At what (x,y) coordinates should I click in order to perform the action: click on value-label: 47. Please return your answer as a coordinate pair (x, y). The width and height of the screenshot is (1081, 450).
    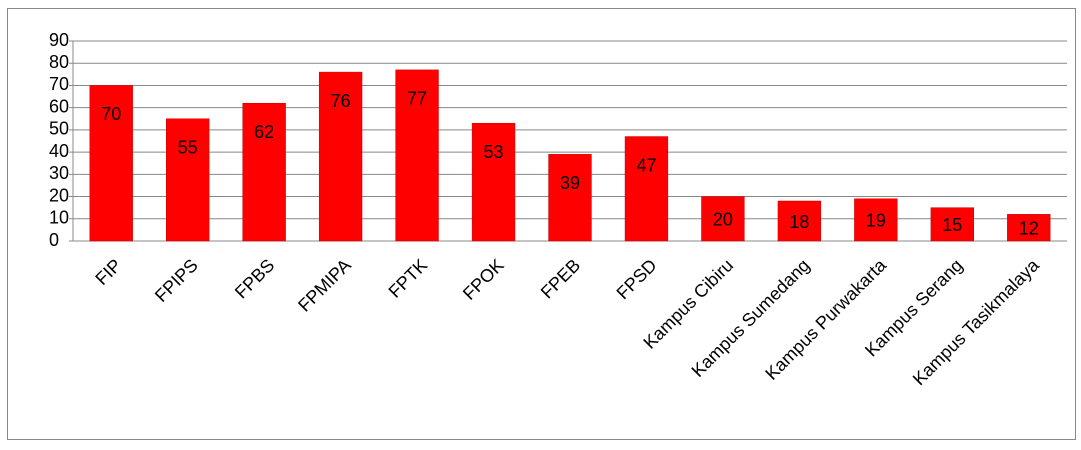
    Looking at the image, I should click on (646, 165).